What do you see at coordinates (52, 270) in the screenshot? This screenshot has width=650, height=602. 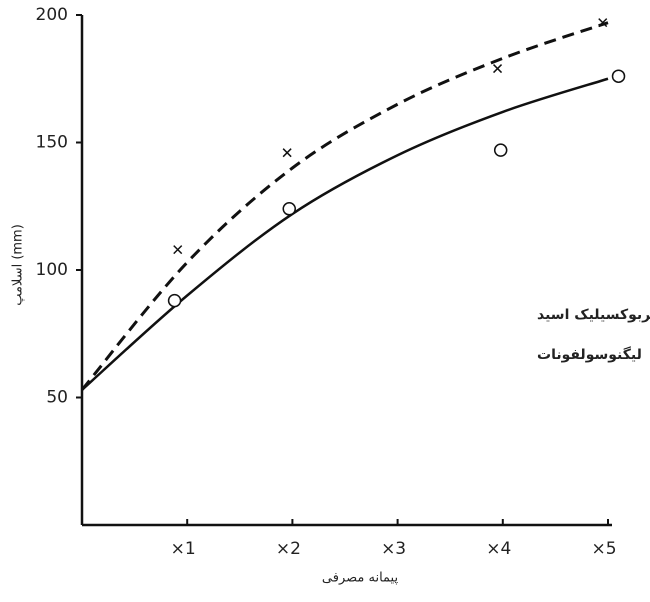 I see `y-tick-label: 100` at bounding box center [52, 270].